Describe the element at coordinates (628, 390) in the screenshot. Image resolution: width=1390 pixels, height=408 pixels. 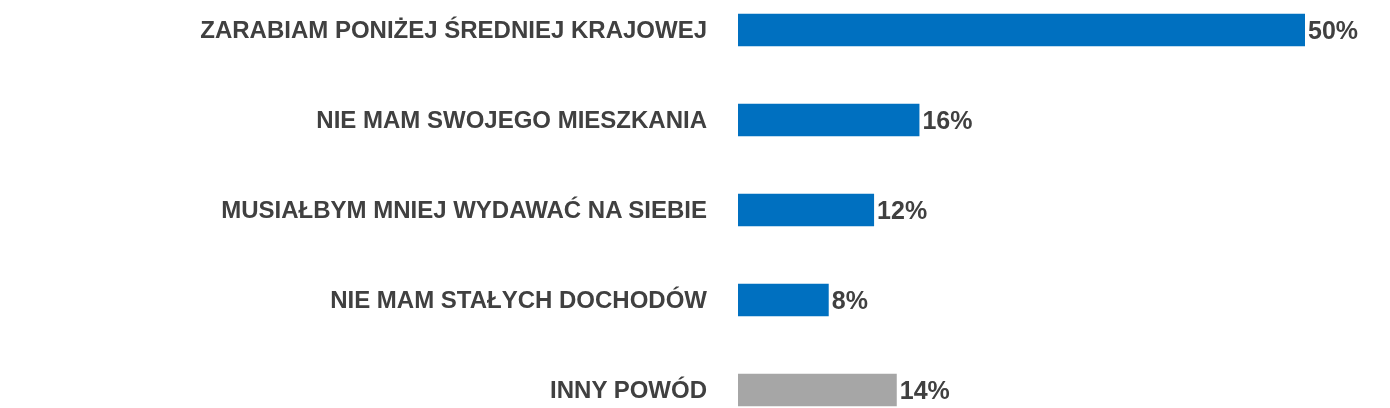
I see `y-tick-label: INNY POWÓD` at that location.